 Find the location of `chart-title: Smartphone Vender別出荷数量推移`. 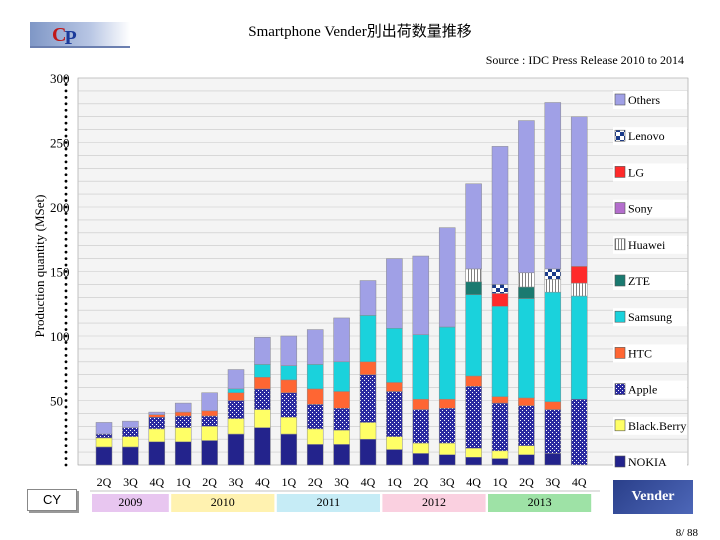

chart-title: Smartphone Vender別出荷数量推移 is located at coordinates (360, 32).